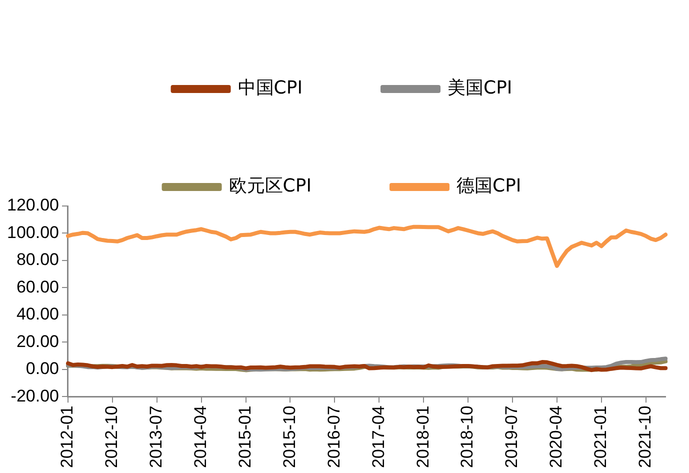 The width and height of the screenshot is (689, 473). I want to click on x-tick-label: 2013-07, so click(156, 437).